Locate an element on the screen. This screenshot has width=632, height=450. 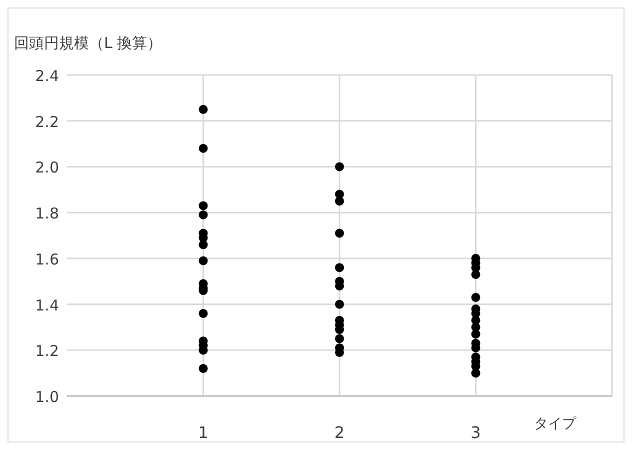
y-tick-label: 1.8 is located at coordinates (47, 213).